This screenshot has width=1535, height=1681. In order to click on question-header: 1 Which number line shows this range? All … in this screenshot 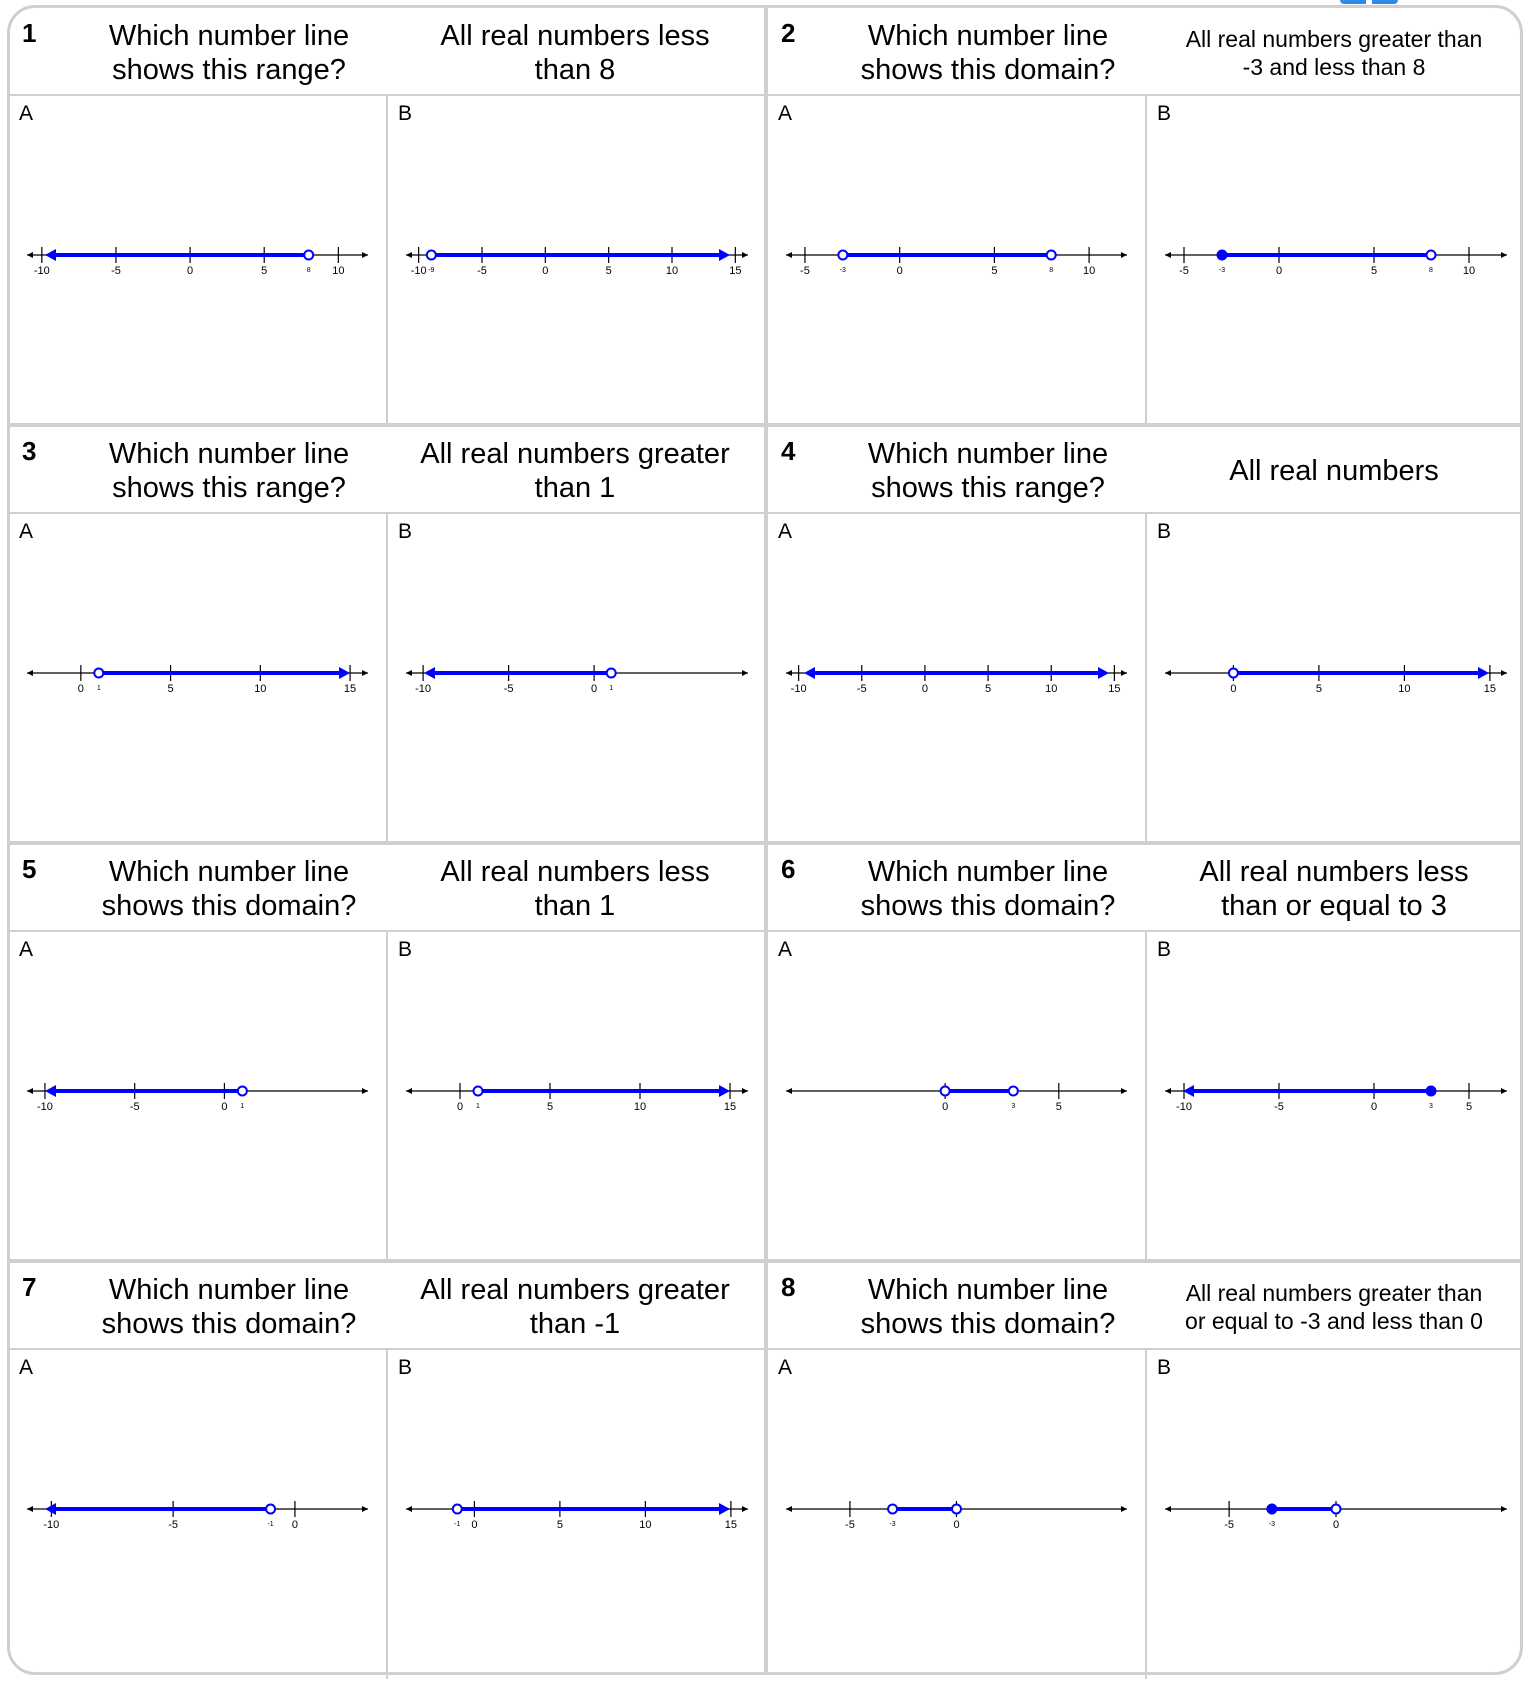, I will do `click(386, 52)`.